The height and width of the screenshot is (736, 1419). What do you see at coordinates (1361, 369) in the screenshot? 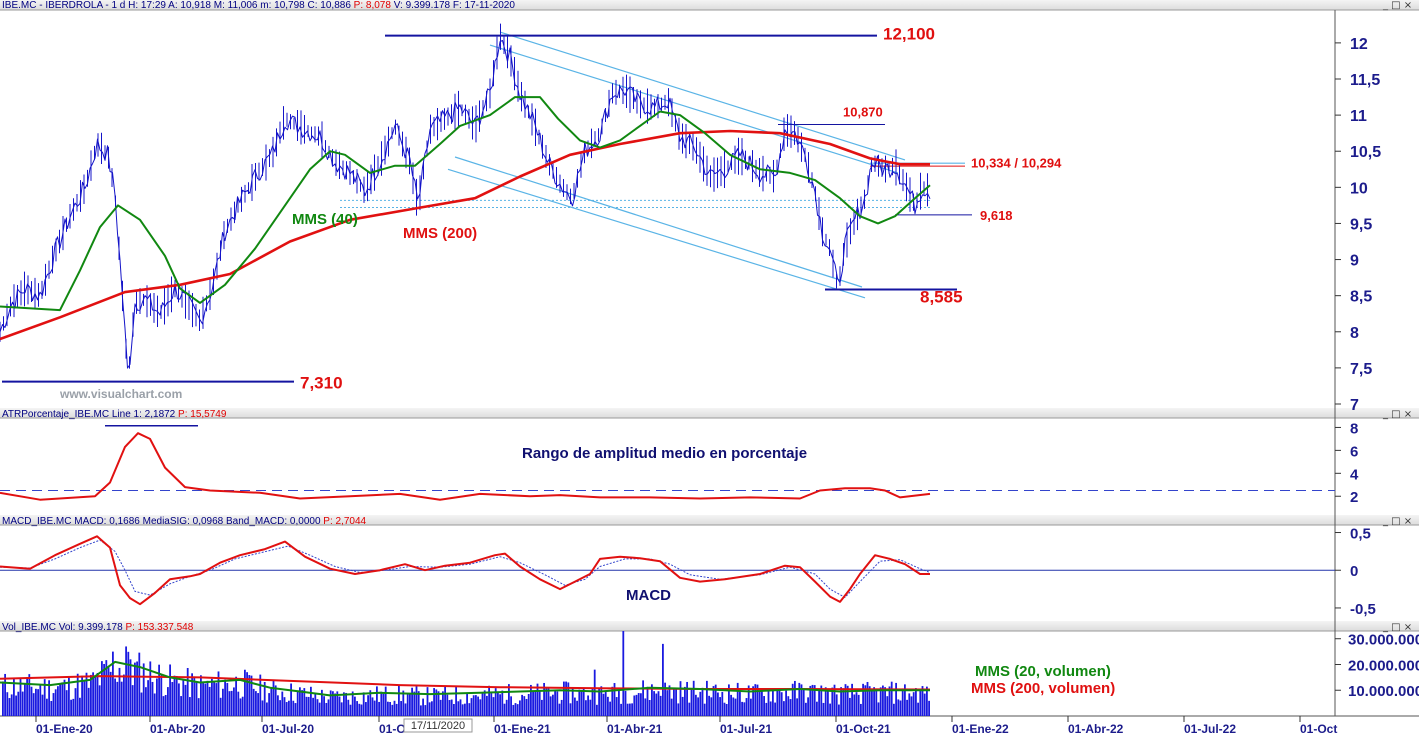
I see `price-y-tick-label: 7,5` at bounding box center [1361, 369].